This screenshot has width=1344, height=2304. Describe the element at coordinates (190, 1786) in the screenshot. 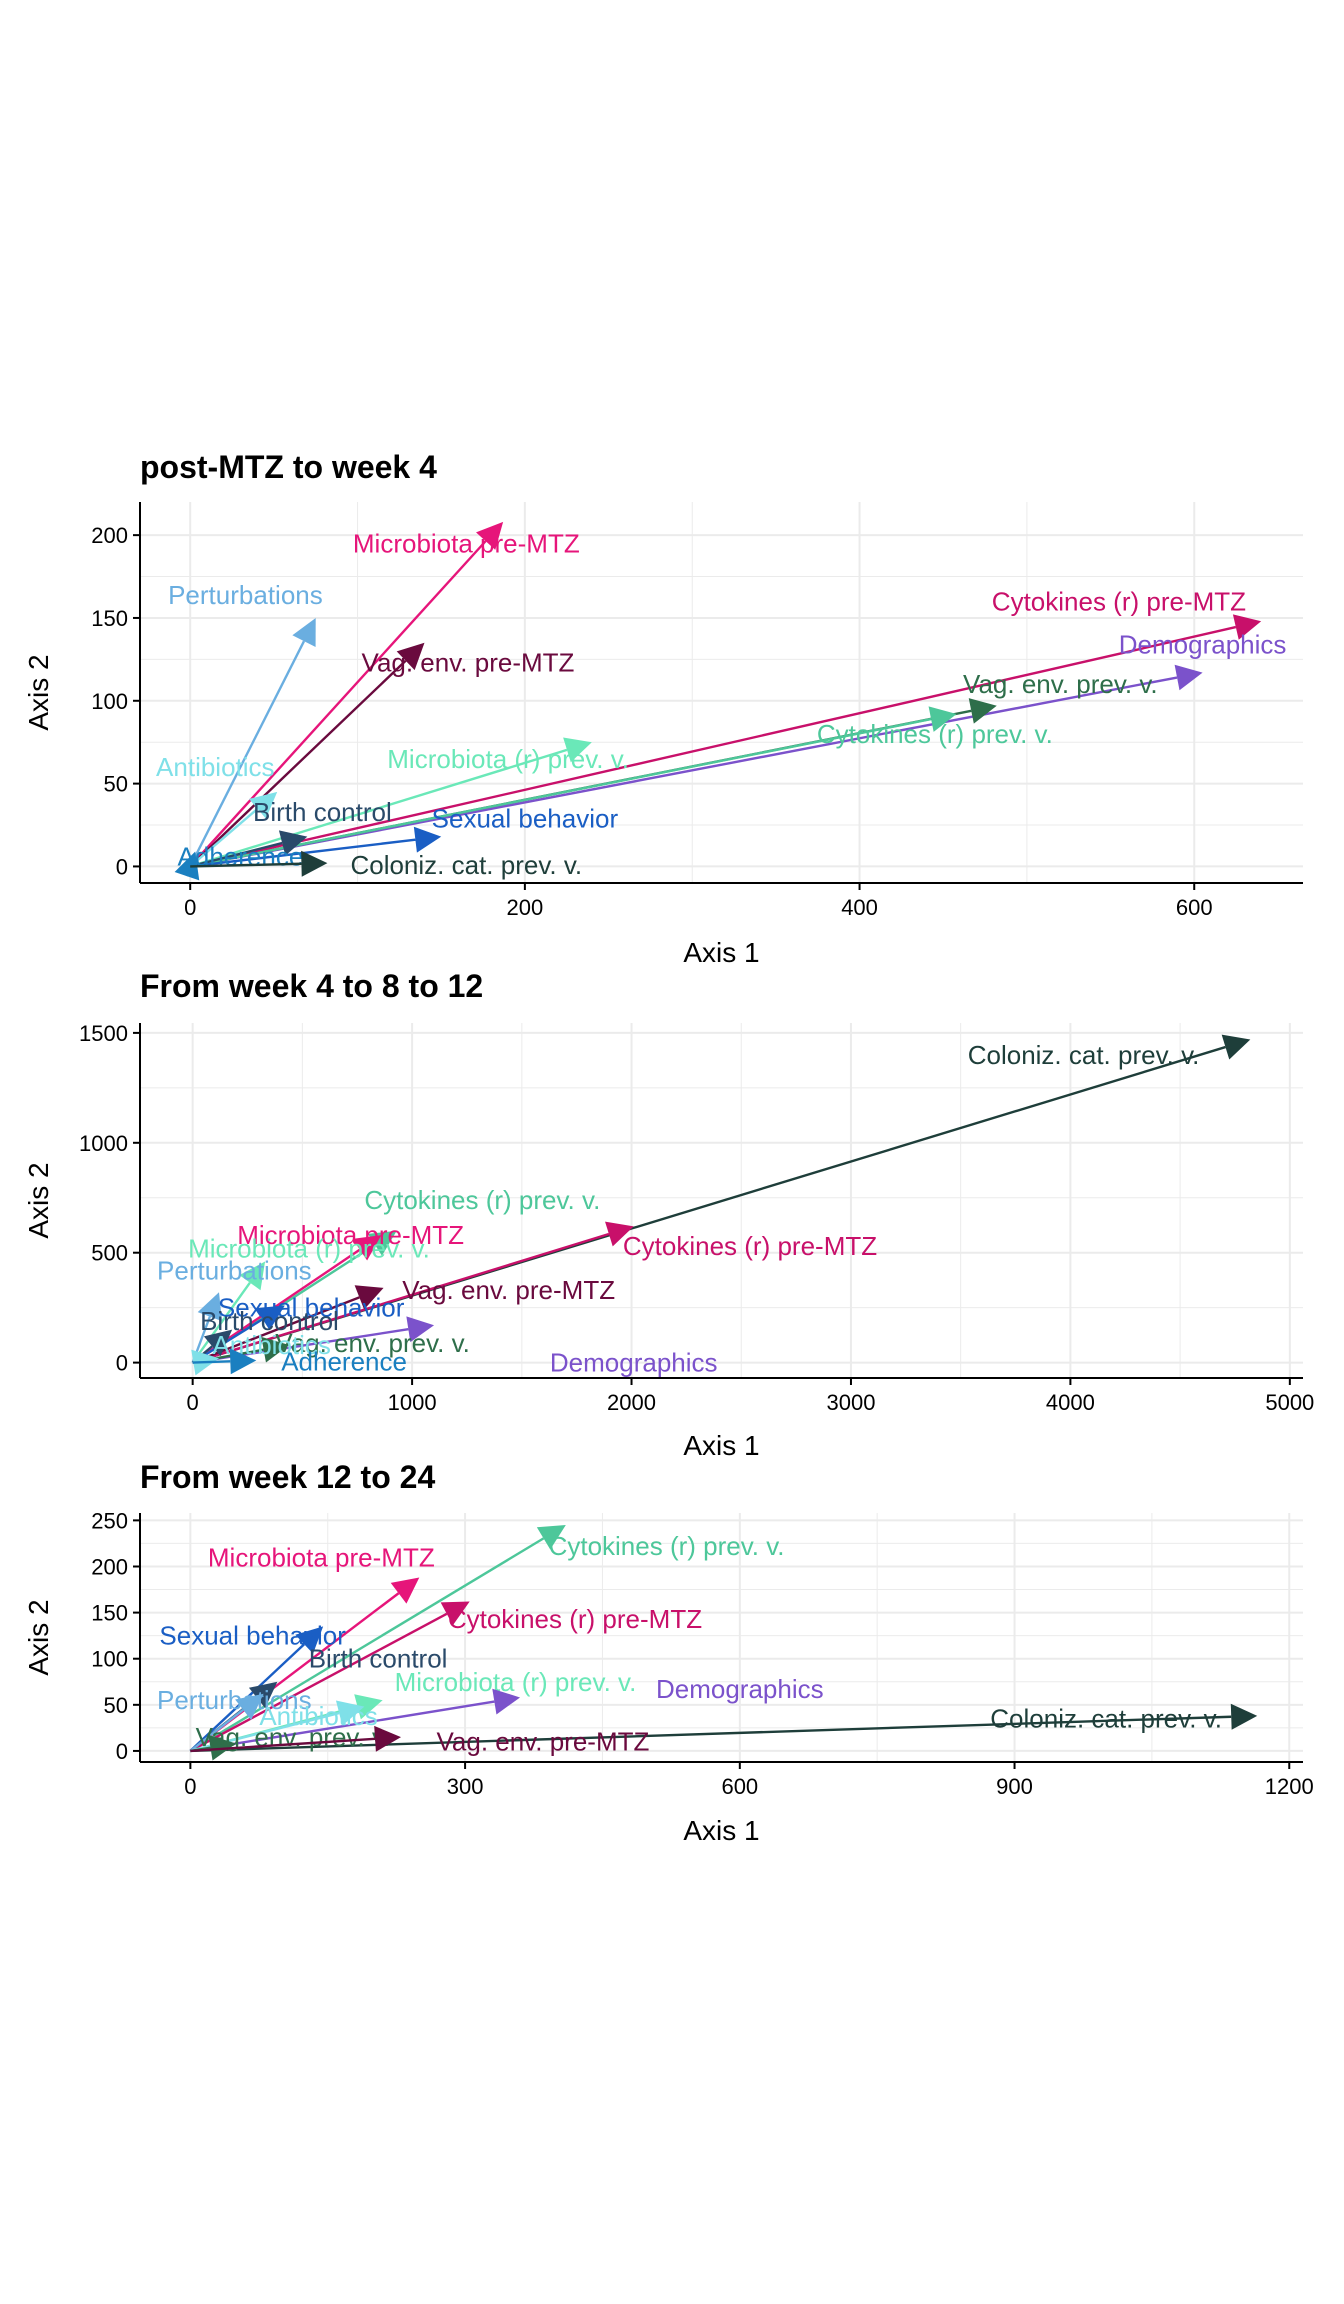

I see `x-tick-label: 0` at that location.